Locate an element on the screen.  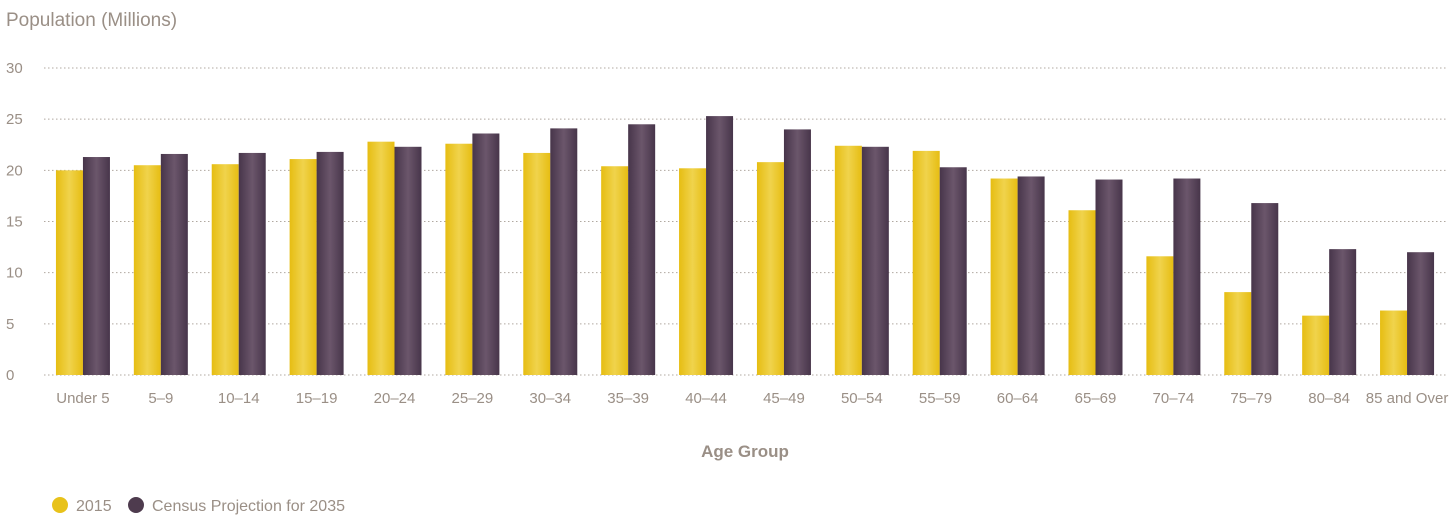
y-axis-ticks: 0 5 10 15 20 25 30 is located at coordinates (14, 222).